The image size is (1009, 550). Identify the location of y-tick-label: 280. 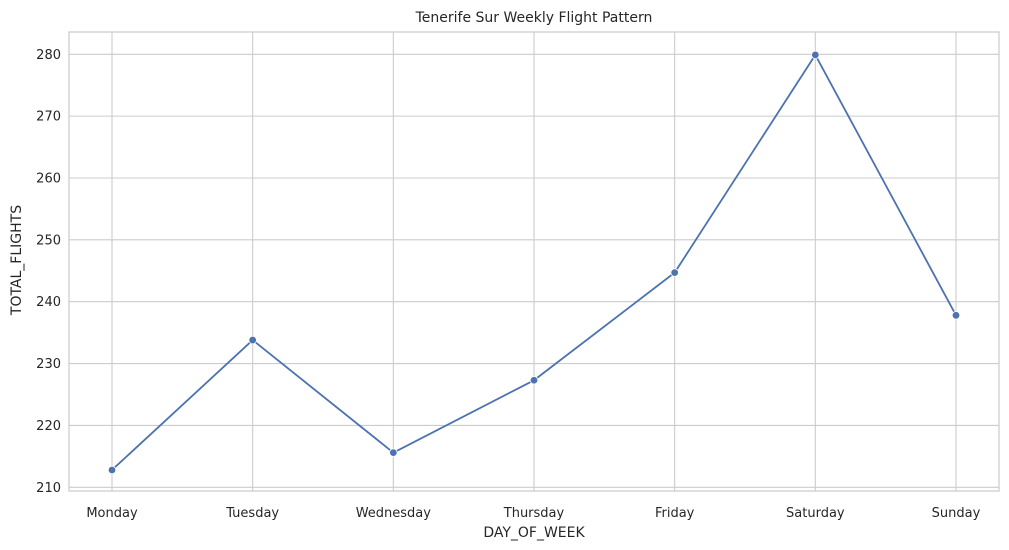
(48, 55).